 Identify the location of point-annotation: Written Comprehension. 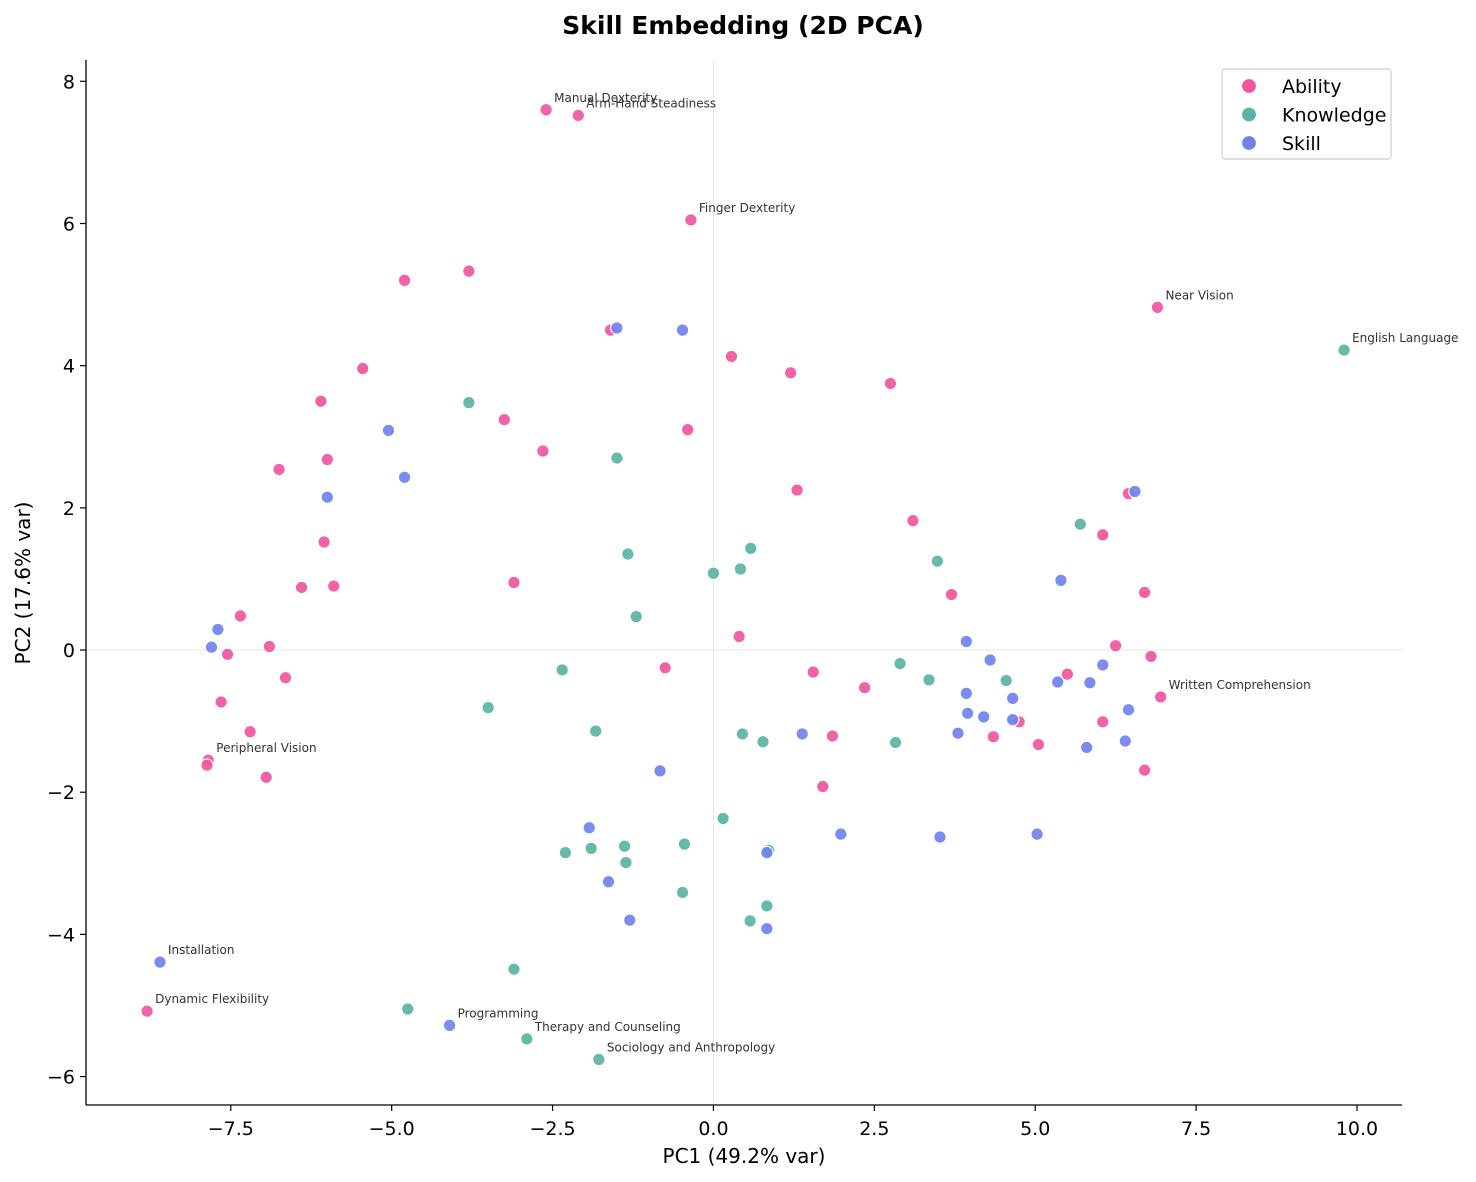
(1240, 685).